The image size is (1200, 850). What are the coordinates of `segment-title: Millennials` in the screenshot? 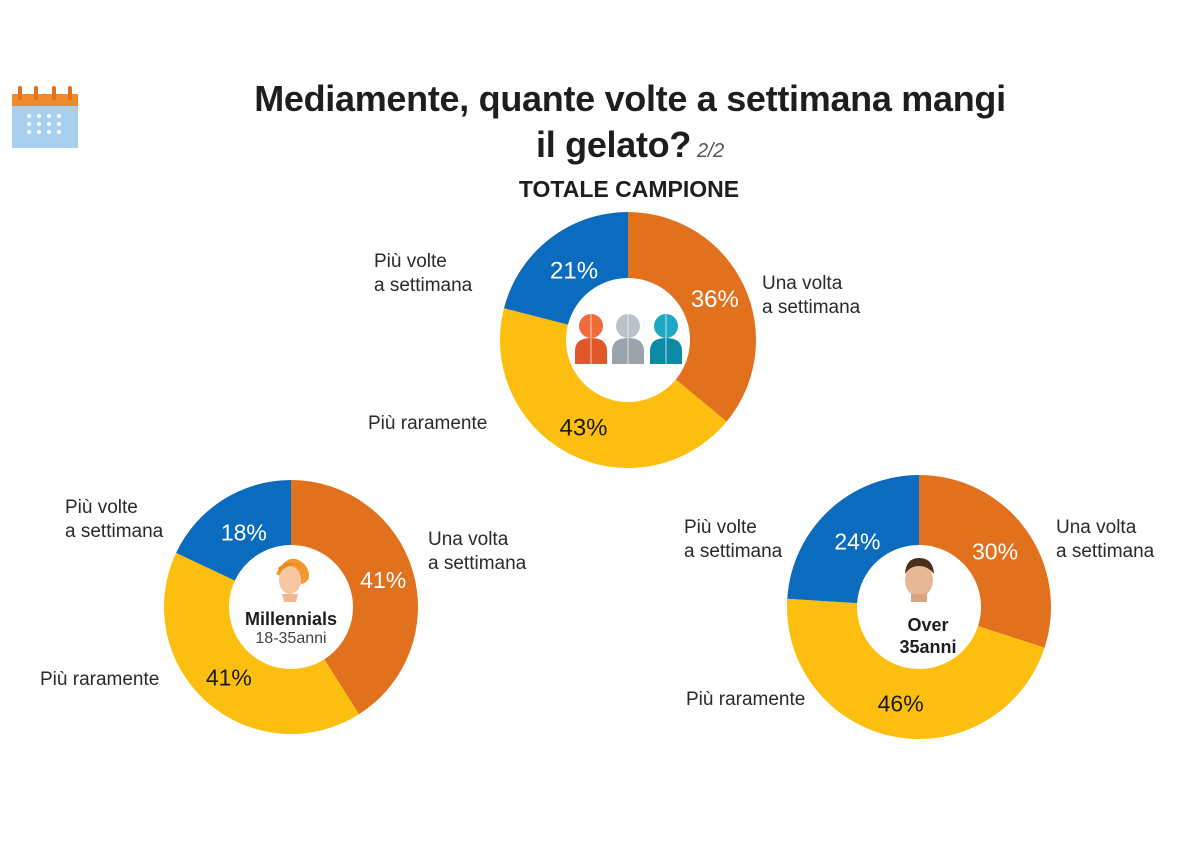 It's located at (291, 619).